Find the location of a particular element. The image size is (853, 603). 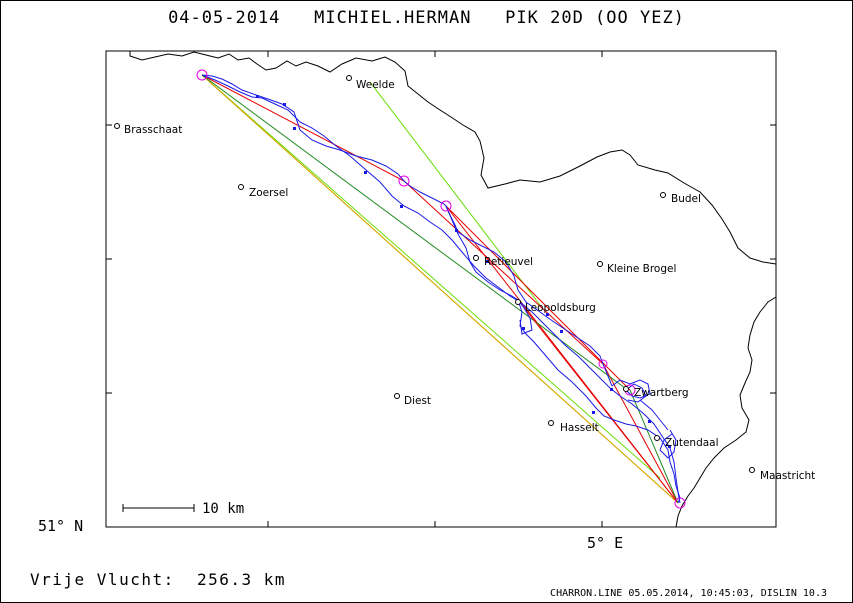

city-label-leopoldsburg: Leopoldsburg is located at coordinates (560, 308).